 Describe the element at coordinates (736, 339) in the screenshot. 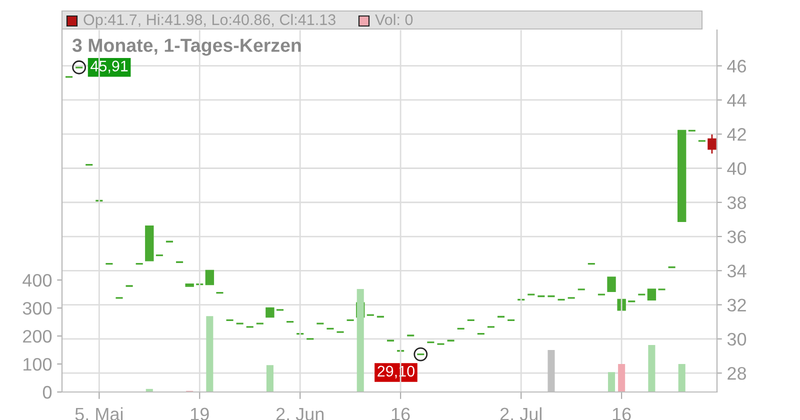

I see `y2-tick-label: 30` at that location.